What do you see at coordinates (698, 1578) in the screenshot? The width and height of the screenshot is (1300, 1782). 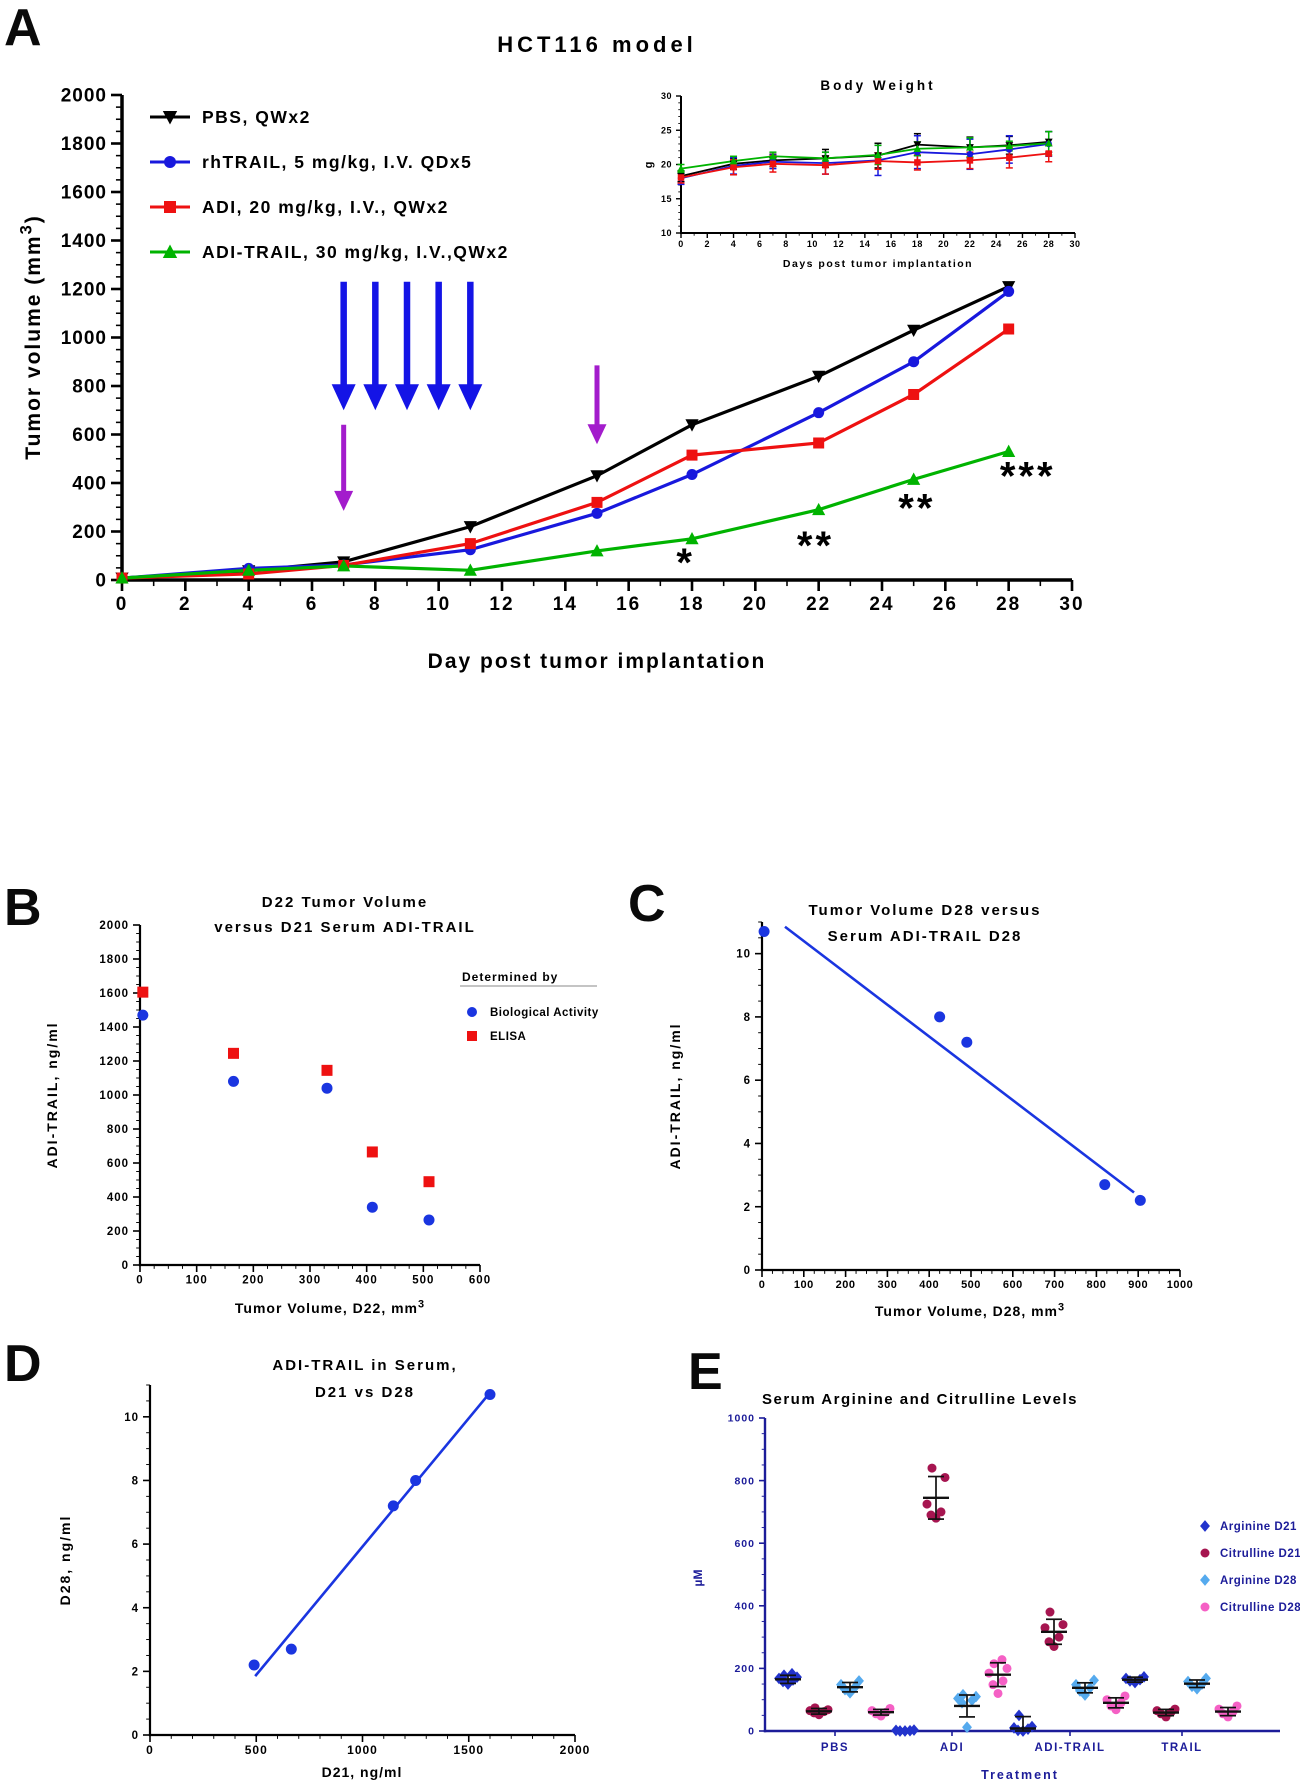 I see `aminoacids-ylabel: µM` at bounding box center [698, 1578].